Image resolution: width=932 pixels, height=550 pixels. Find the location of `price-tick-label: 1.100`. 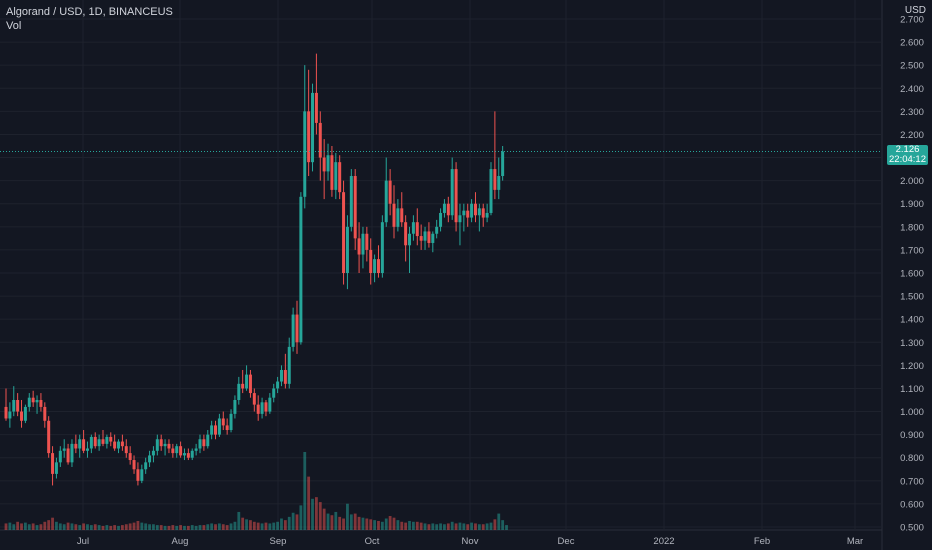

price-tick-label: 1.100 is located at coordinates (912, 389).